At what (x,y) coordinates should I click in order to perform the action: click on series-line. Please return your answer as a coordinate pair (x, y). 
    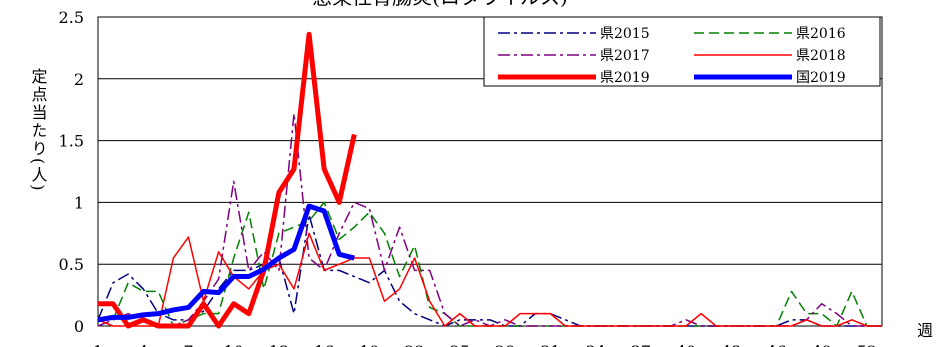
    Looking at the image, I should click on (226, 263).